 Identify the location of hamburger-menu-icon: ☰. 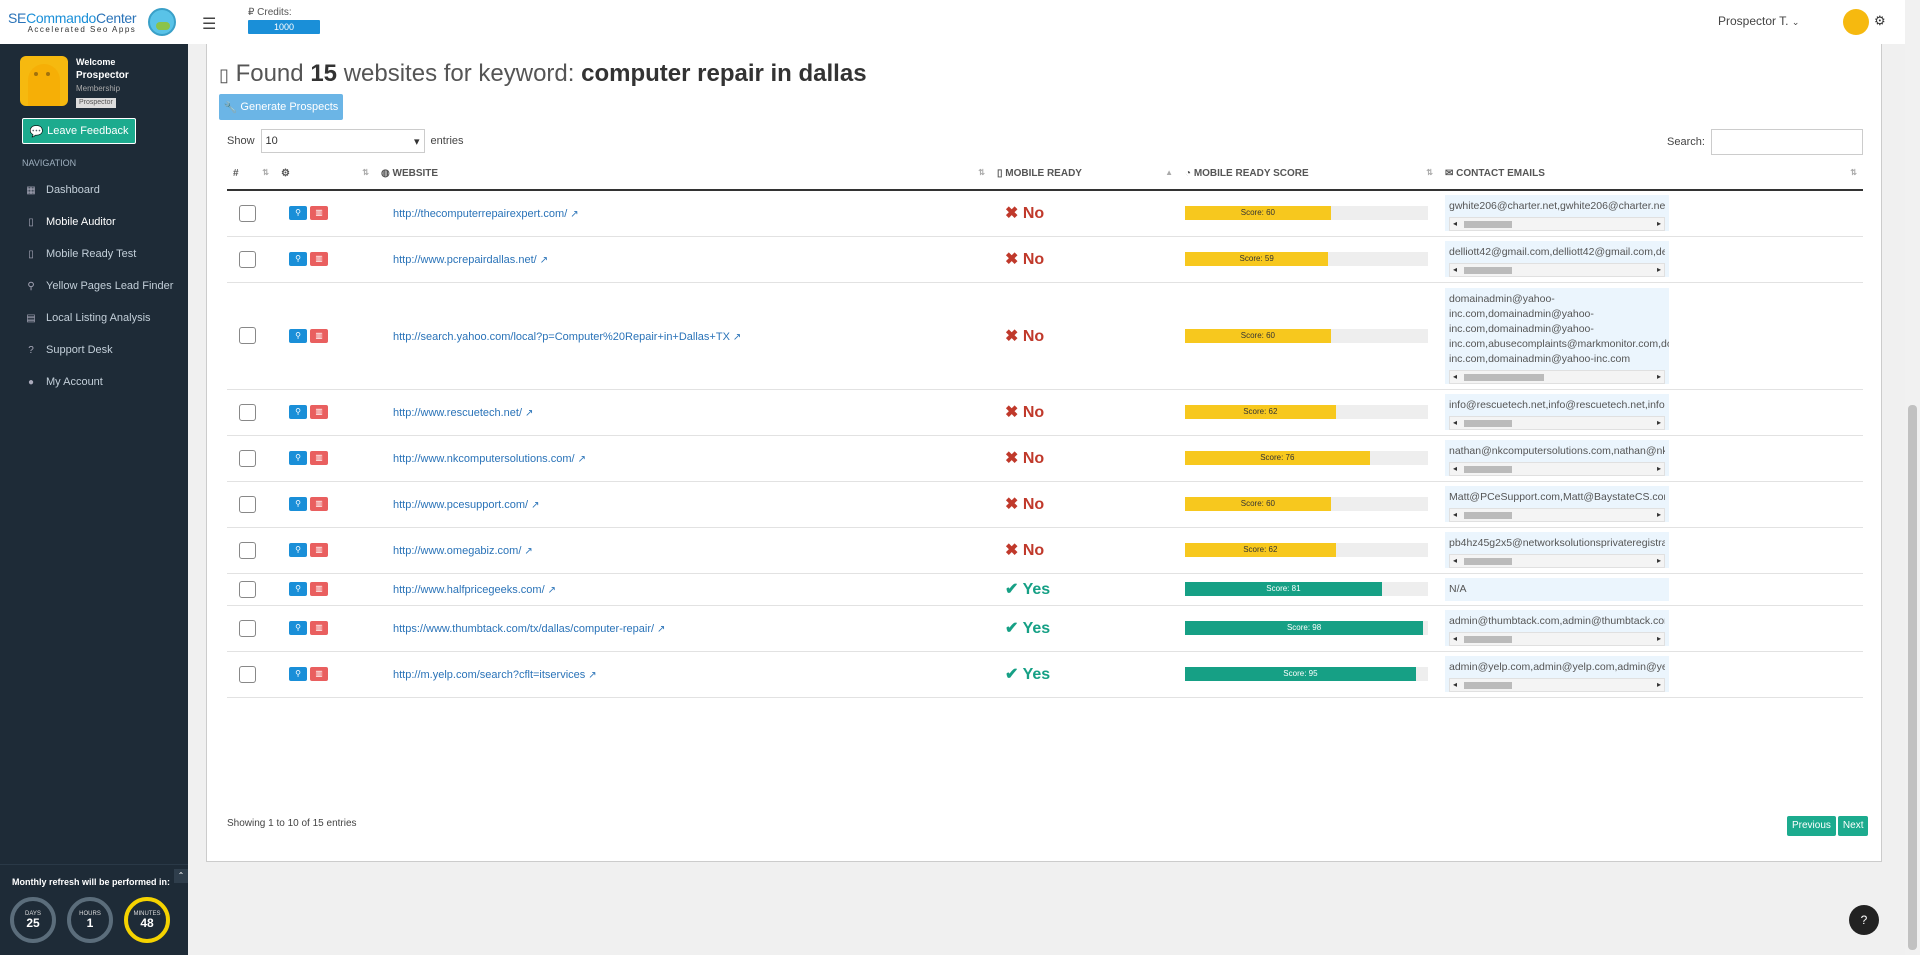
(209, 24).